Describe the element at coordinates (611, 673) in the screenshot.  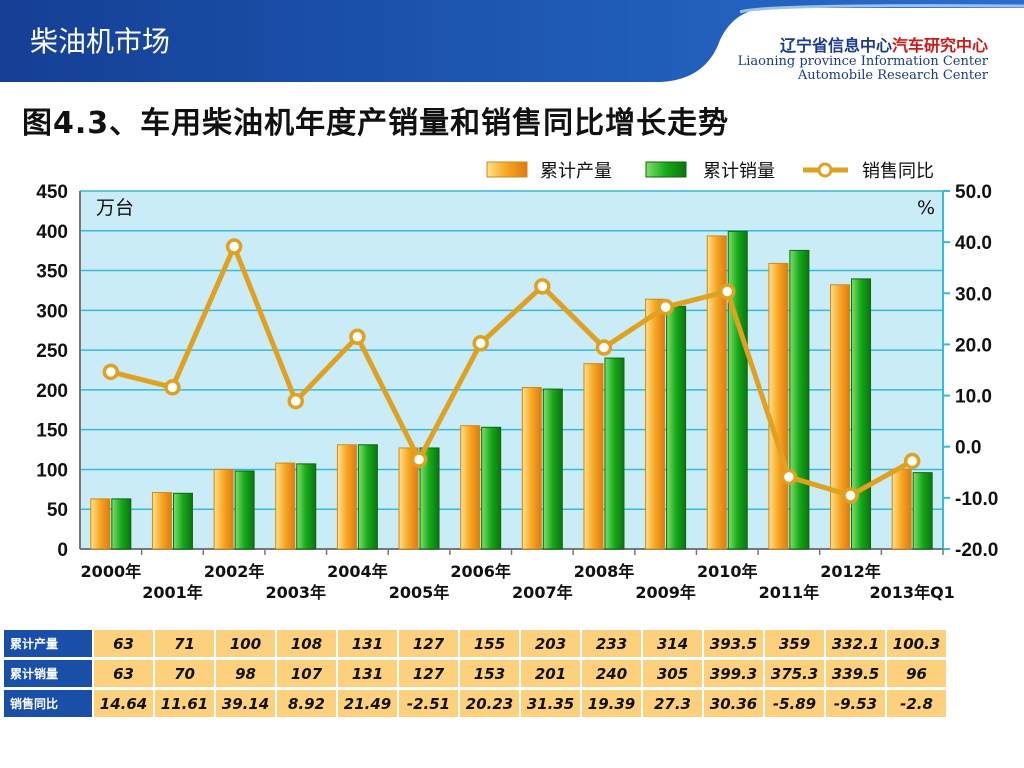
I see `table-cell: 240` at that location.